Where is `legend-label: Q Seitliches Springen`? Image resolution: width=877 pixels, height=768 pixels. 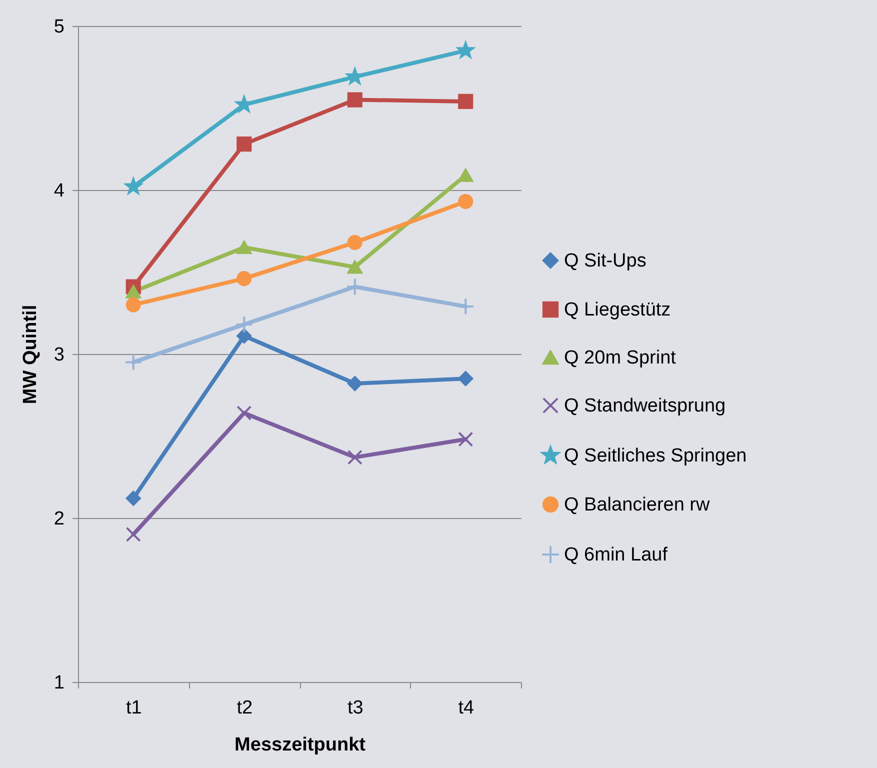
legend-label: Q Seitliches Springen is located at coordinates (655, 456).